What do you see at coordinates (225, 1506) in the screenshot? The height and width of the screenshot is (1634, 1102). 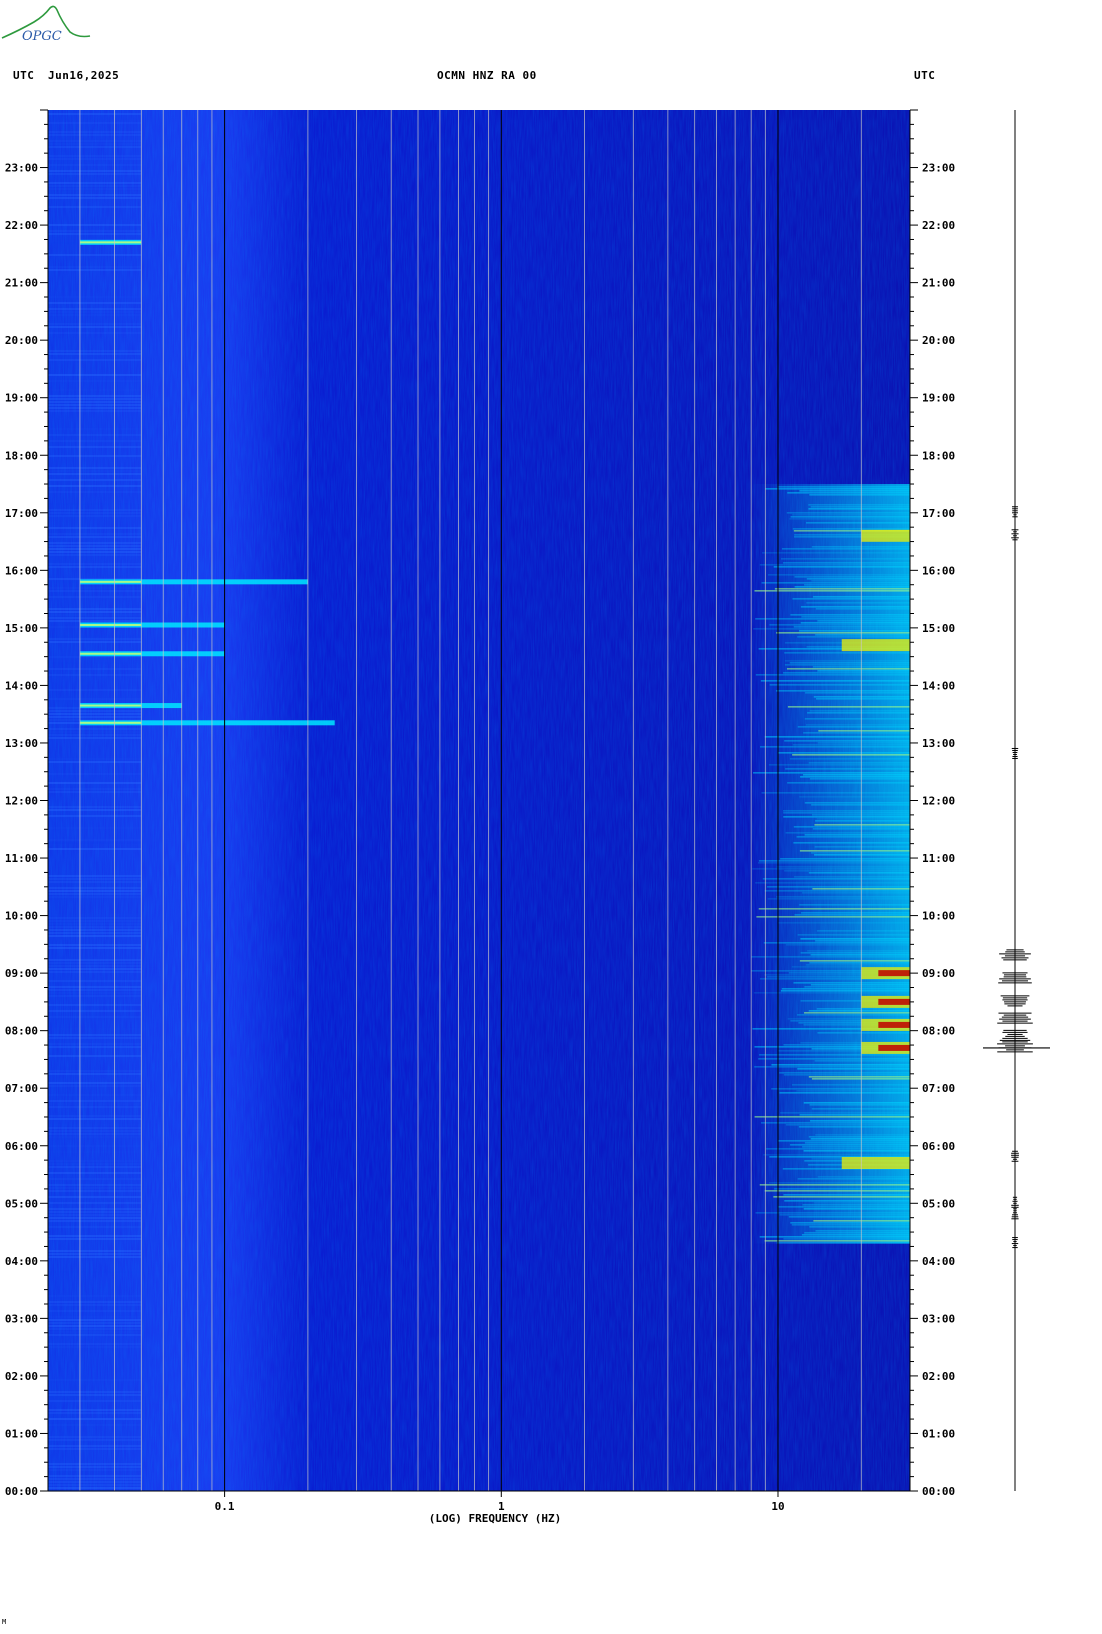 I see `x-tick-label: 0.1` at bounding box center [225, 1506].